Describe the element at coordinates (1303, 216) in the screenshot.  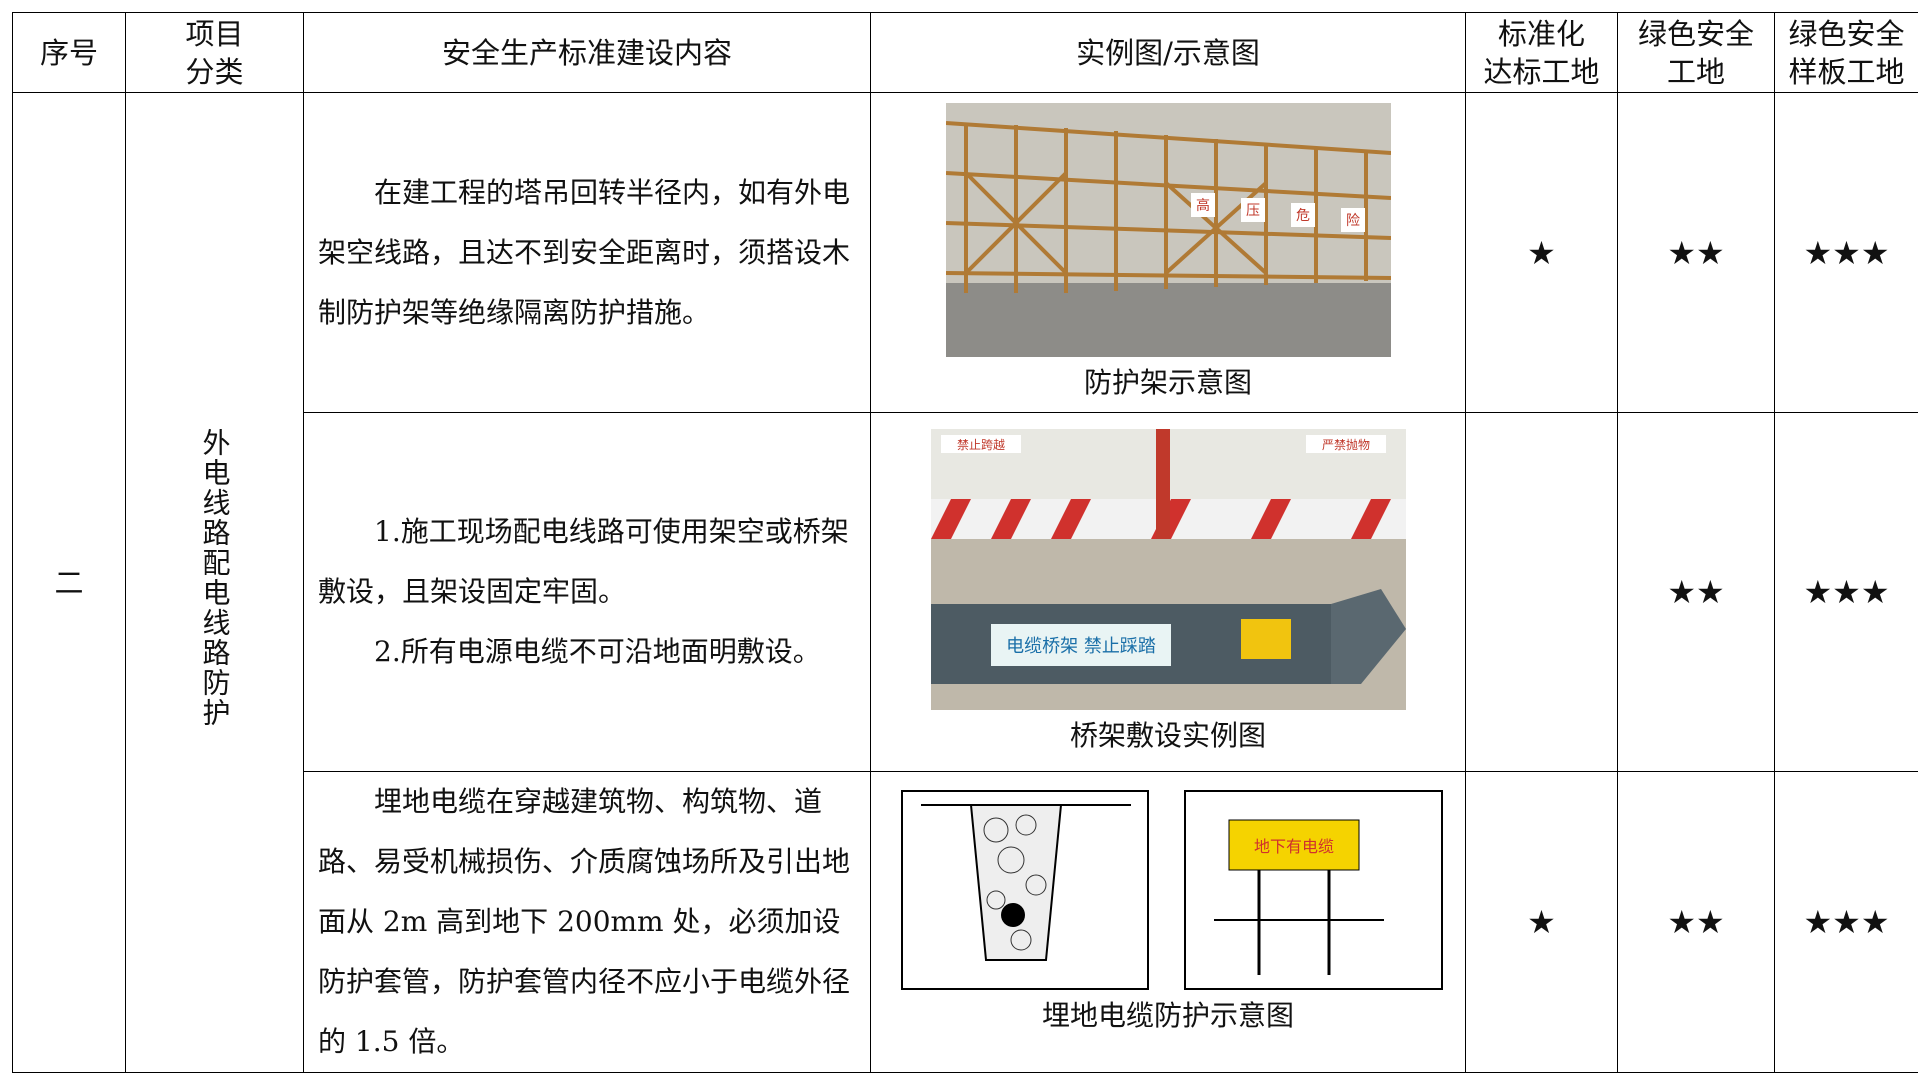
I see `sign-text: 危` at that location.